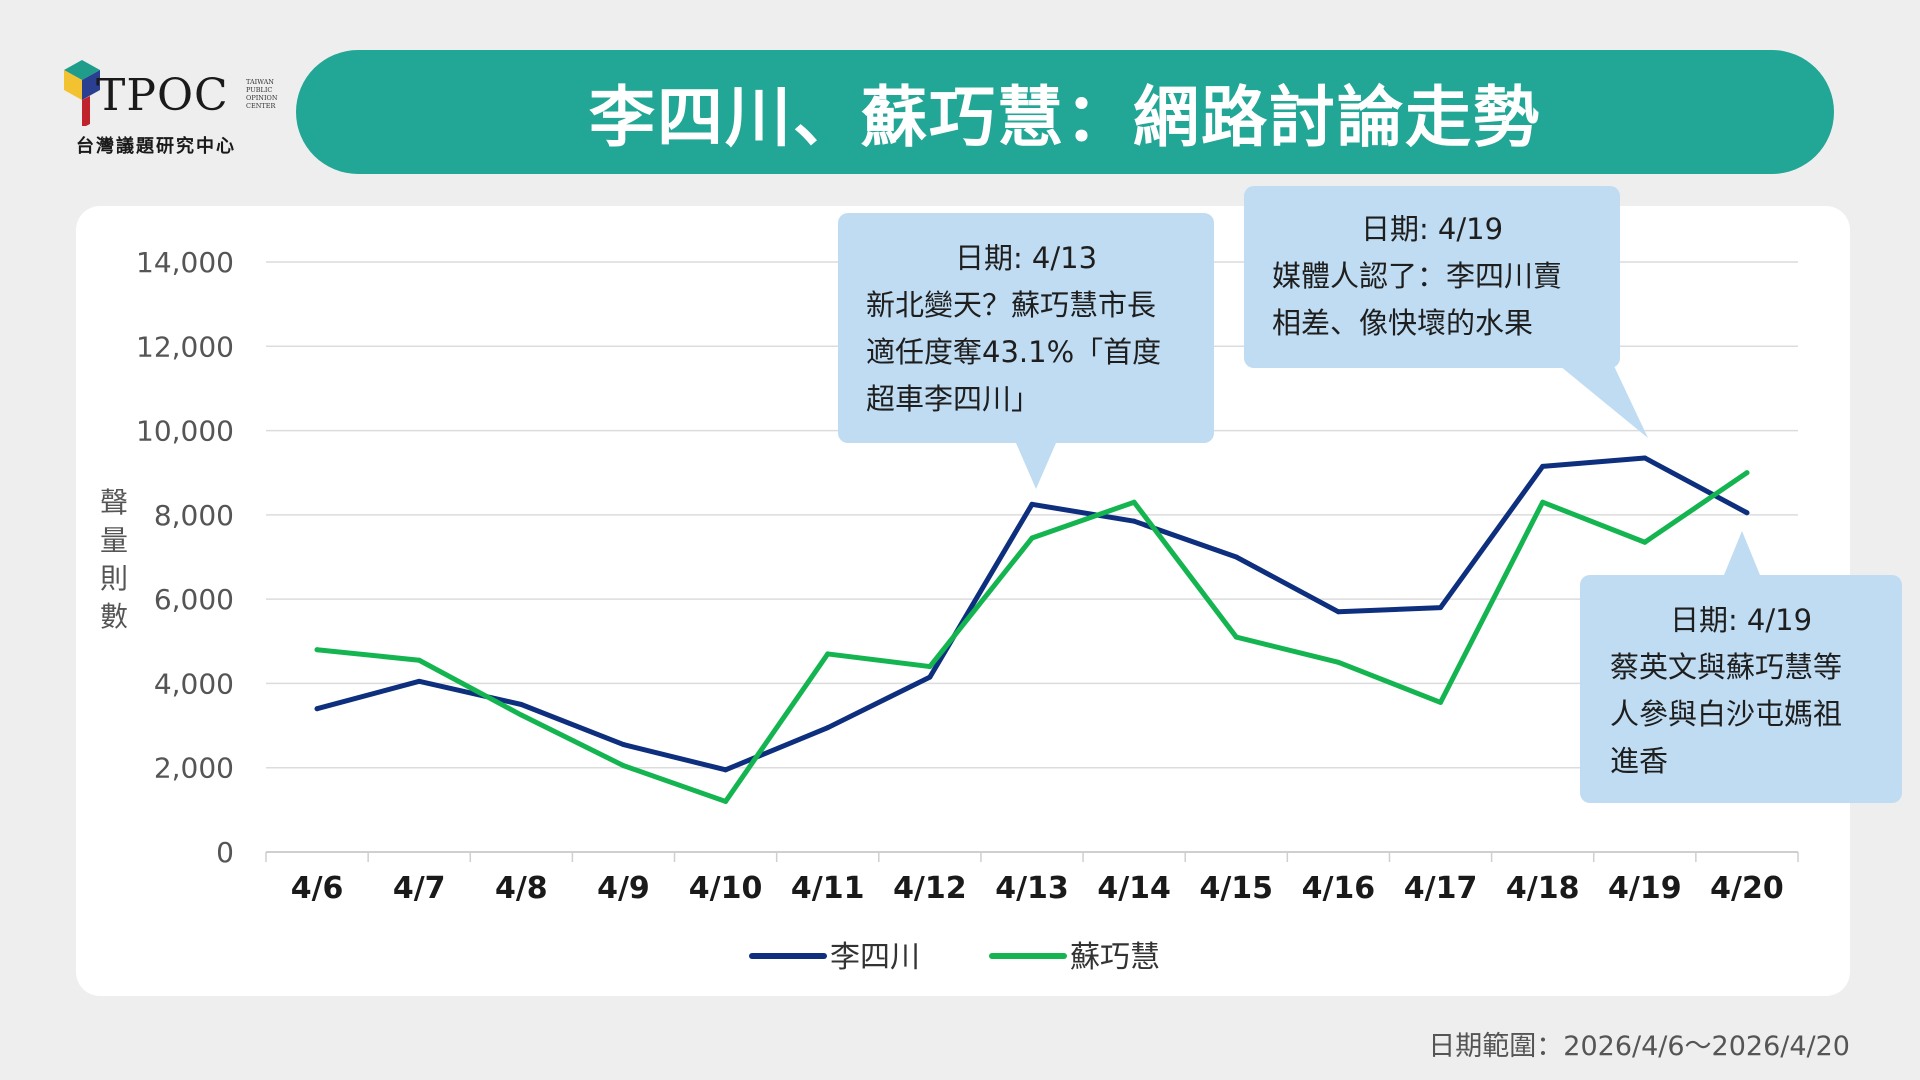 The image size is (1920, 1080). Describe the element at coordinates (623, 888) in the screenshot. I see `x-tick-label: 4/9` at that location.